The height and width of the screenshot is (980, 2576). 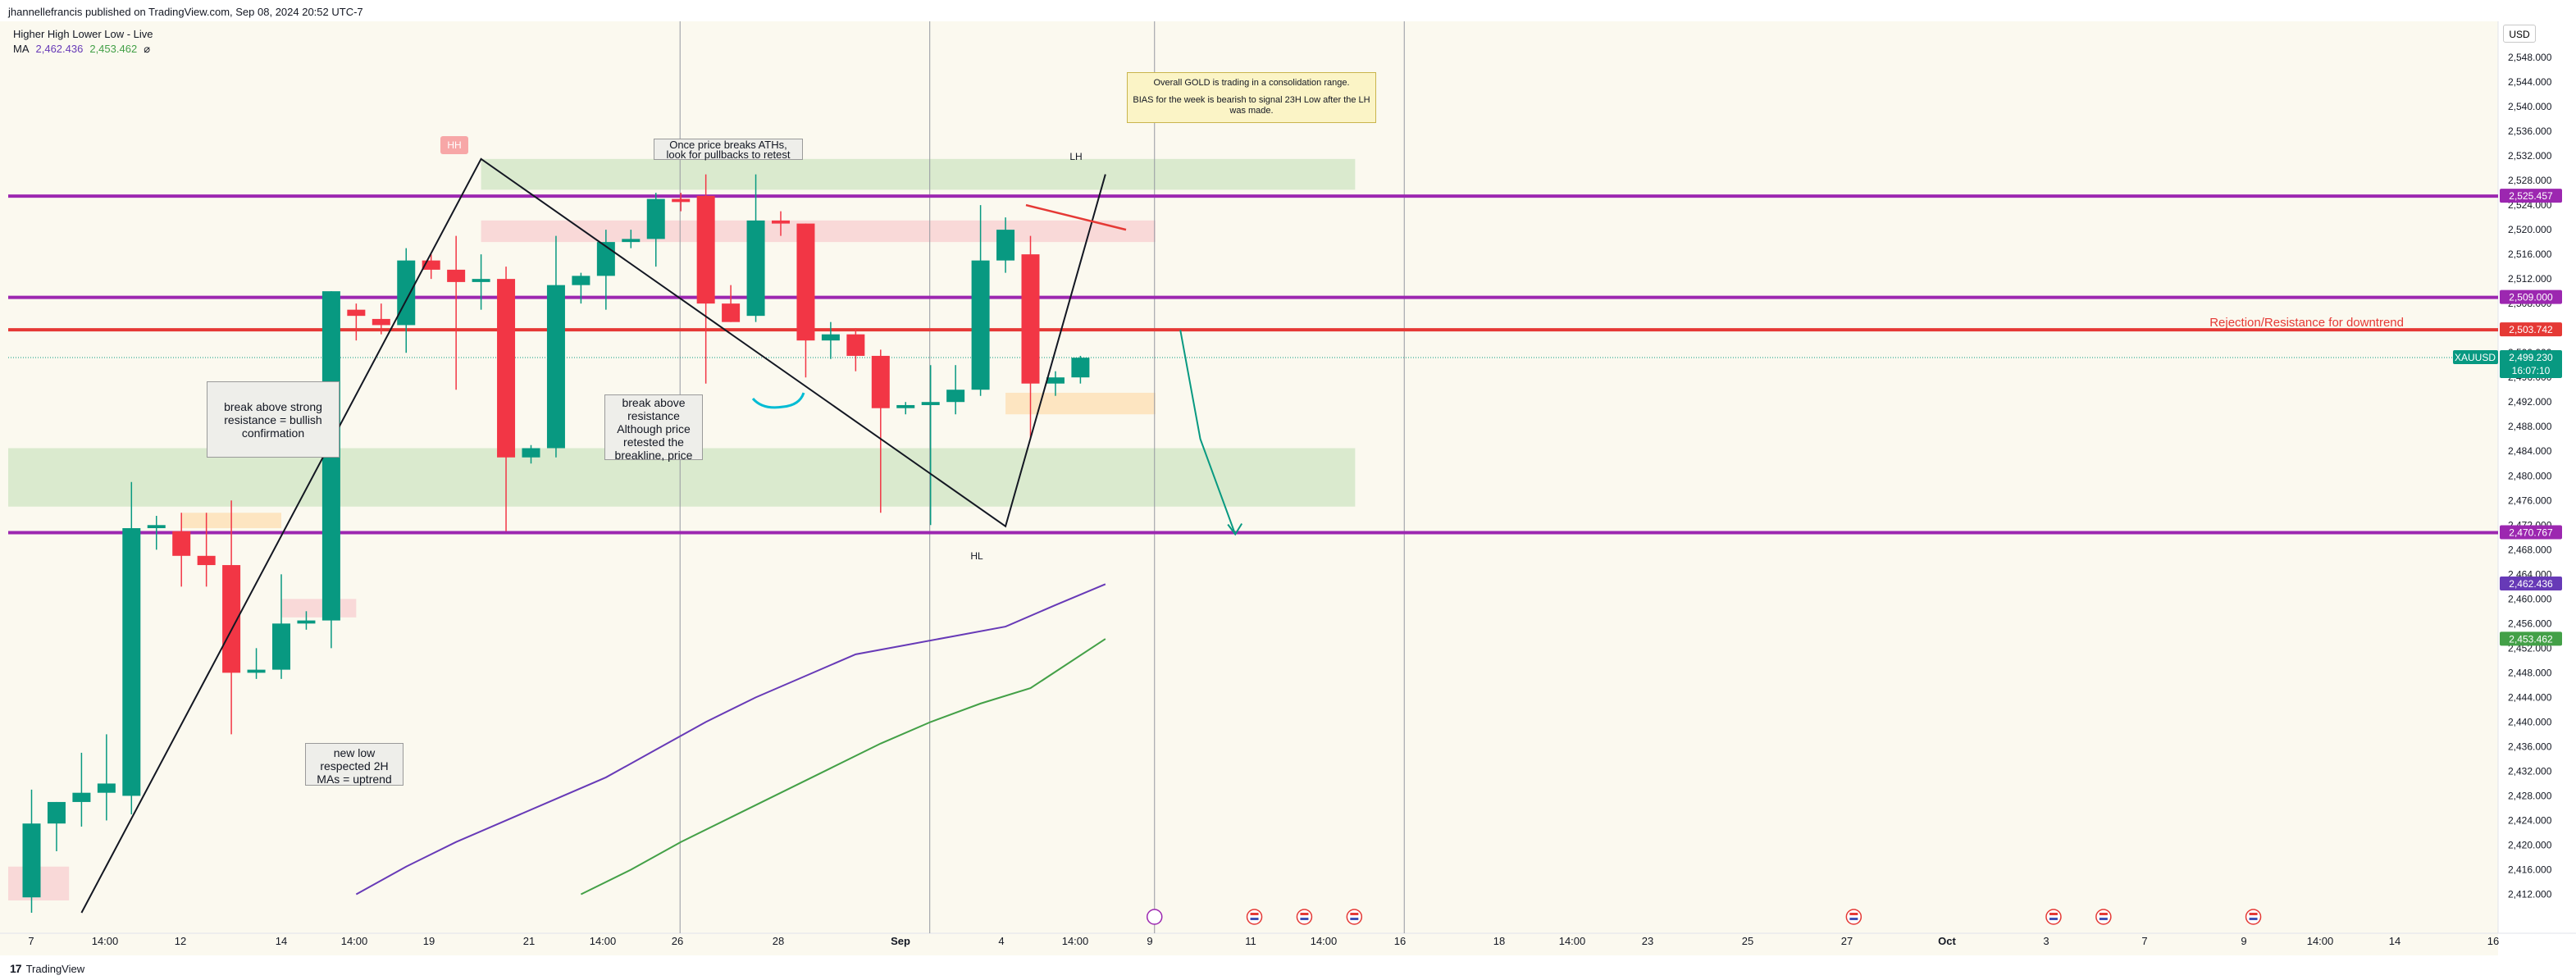 I want to click on time-tick: 27, so click(x=1847, y=941).